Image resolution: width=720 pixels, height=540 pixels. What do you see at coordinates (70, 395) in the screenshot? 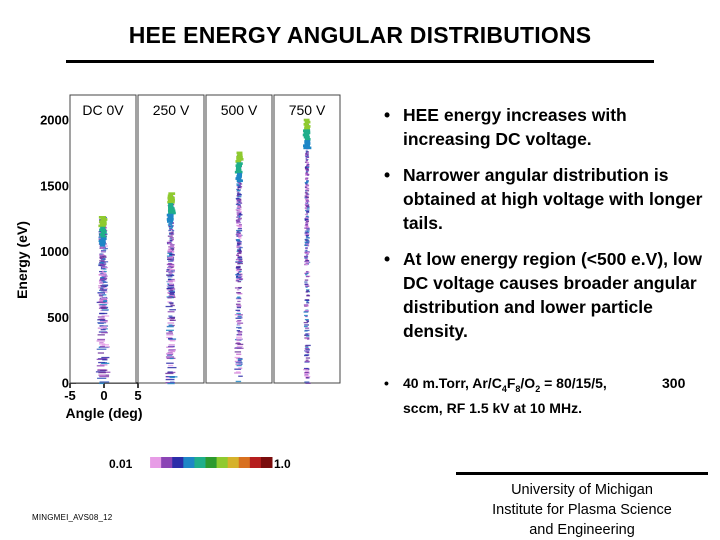
I see `x-tick-label: -5` at bounding box center [70, 395].